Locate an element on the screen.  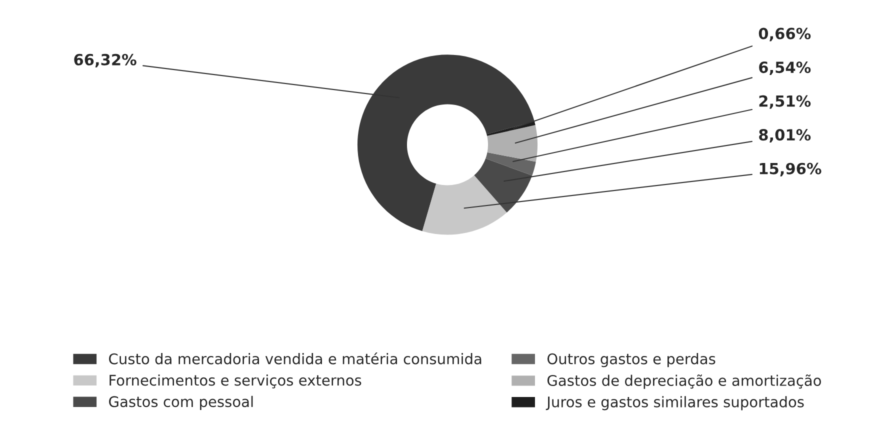
data-label: 6,54% is located at coordinates (785, 69).